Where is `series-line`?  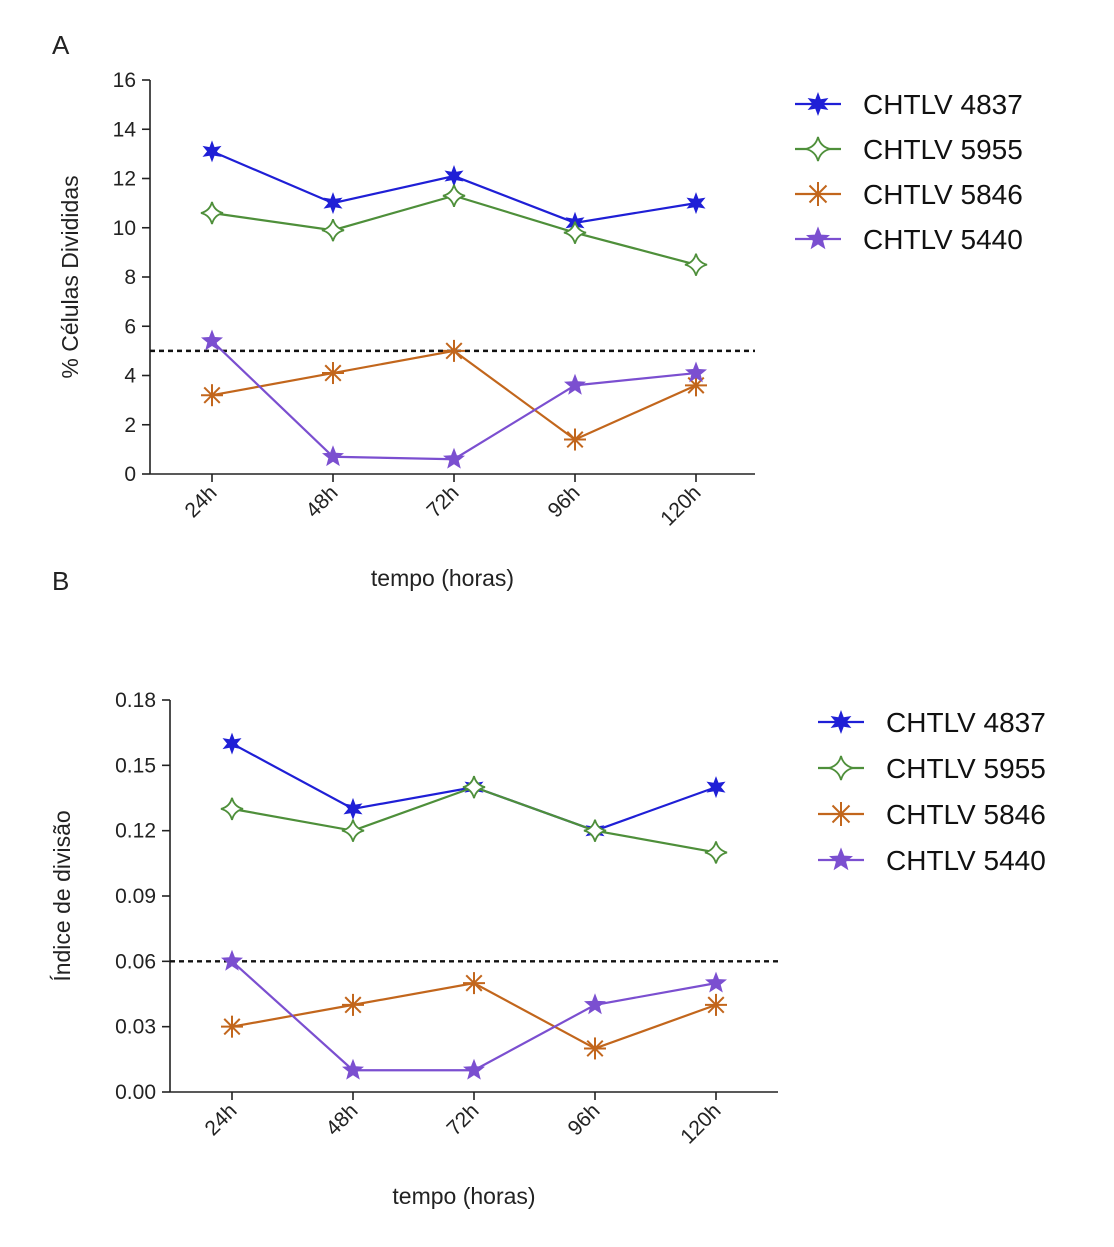
series-line is located at coordinates (454, 395).